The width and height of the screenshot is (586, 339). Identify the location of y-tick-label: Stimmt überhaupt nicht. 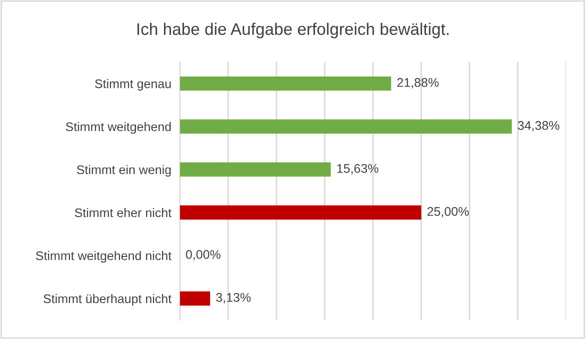
(108, 300).